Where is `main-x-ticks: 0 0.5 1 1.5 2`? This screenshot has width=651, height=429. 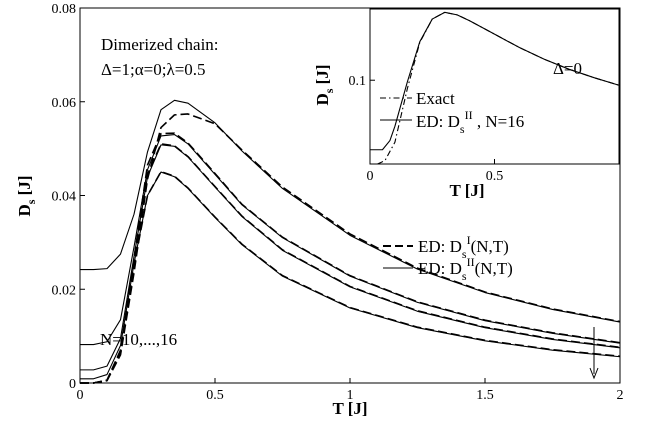
main-x-ticks: 0 0.5 1 1.5 2 is located at coordinates (350, 390).